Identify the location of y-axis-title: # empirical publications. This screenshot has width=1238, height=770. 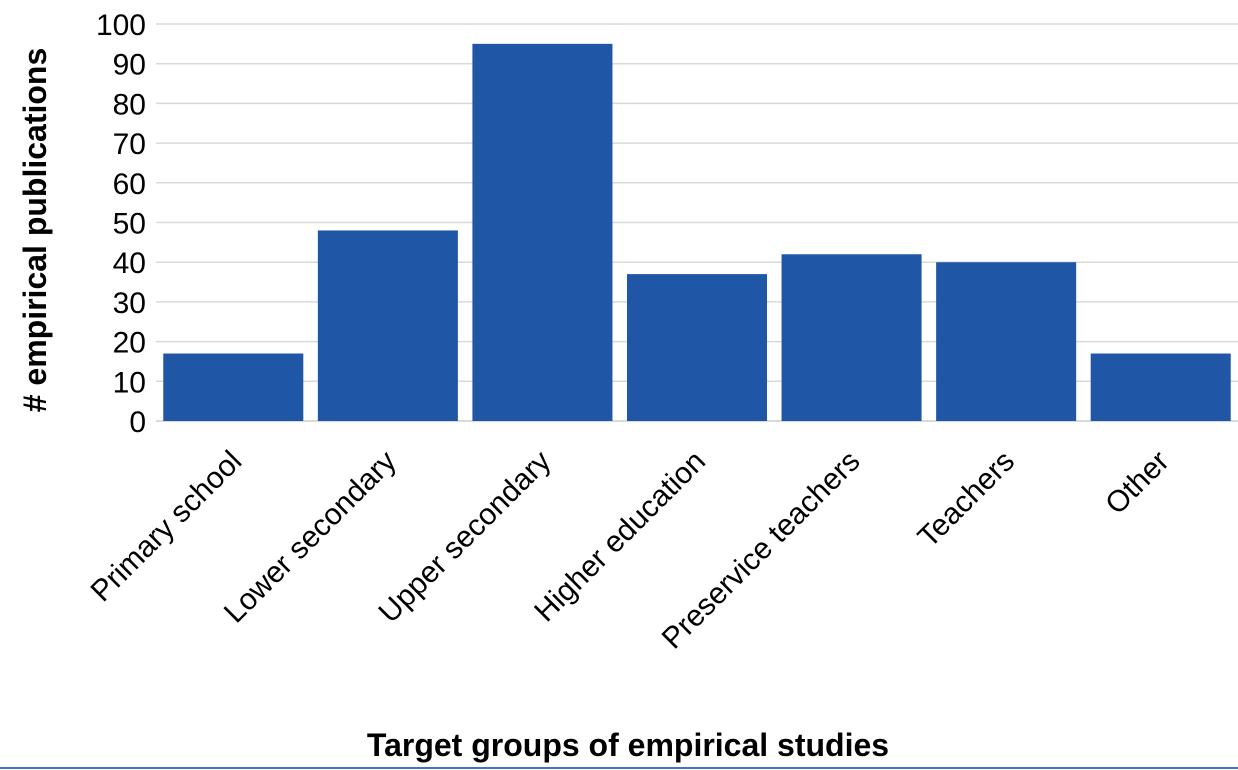
(35, 230).